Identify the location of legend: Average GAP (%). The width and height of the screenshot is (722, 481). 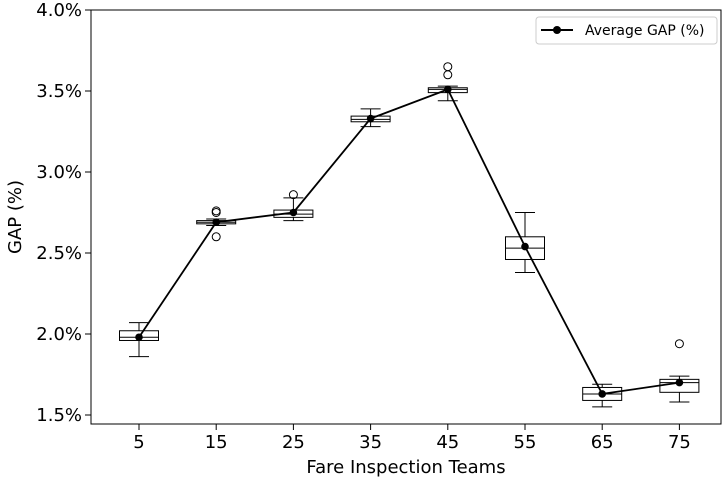
(626, 30).